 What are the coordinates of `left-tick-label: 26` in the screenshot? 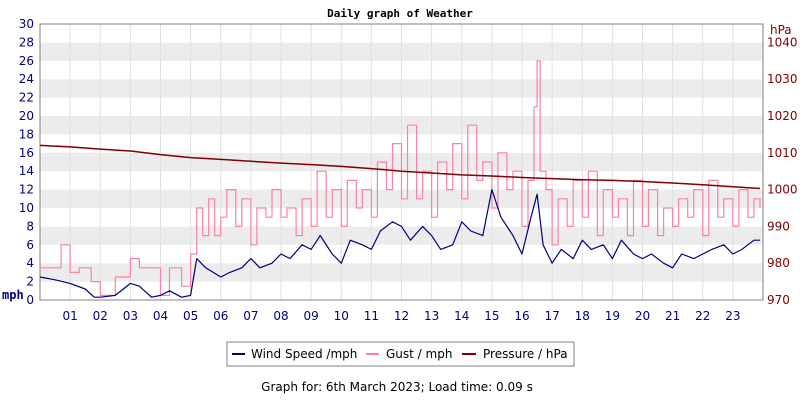 It's located at (26, 61).